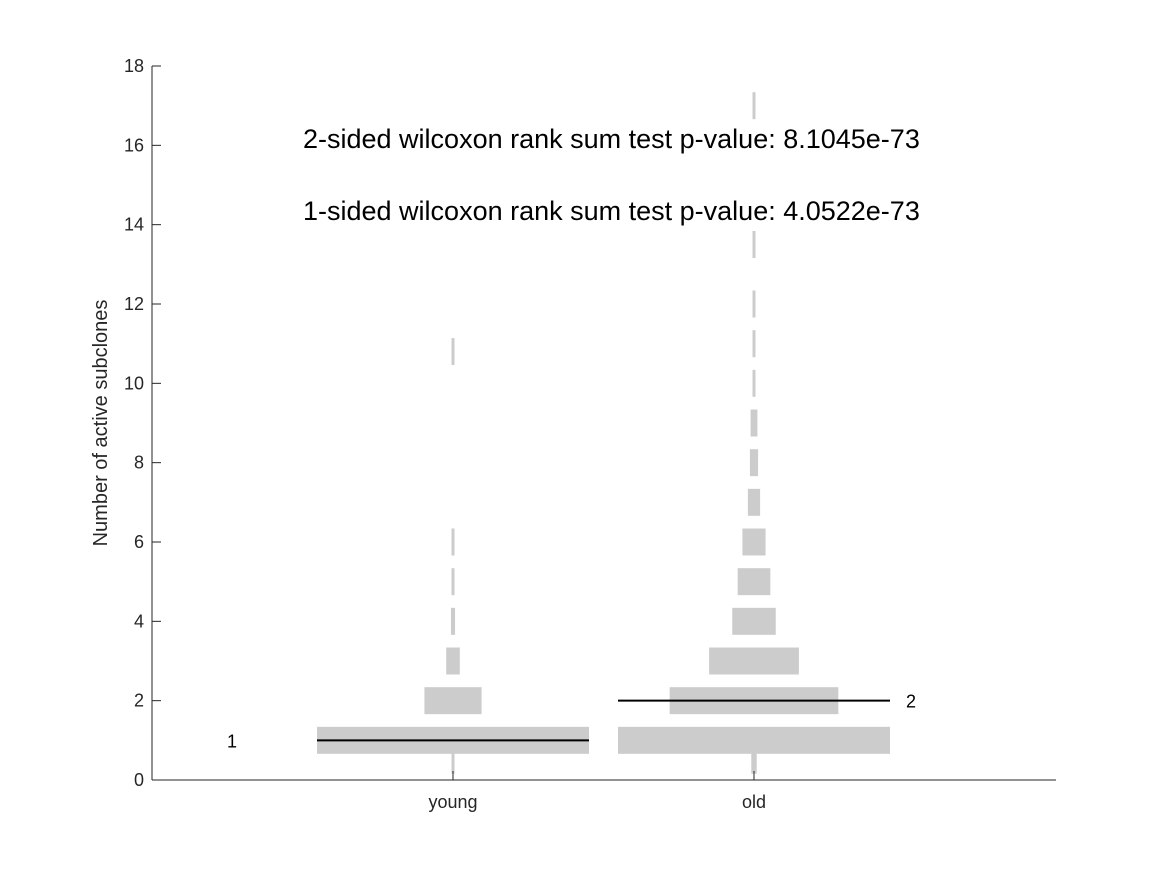 This screenshot has height=875, width=1167. I want to click on x-ticks: young old, so click(597, 791).